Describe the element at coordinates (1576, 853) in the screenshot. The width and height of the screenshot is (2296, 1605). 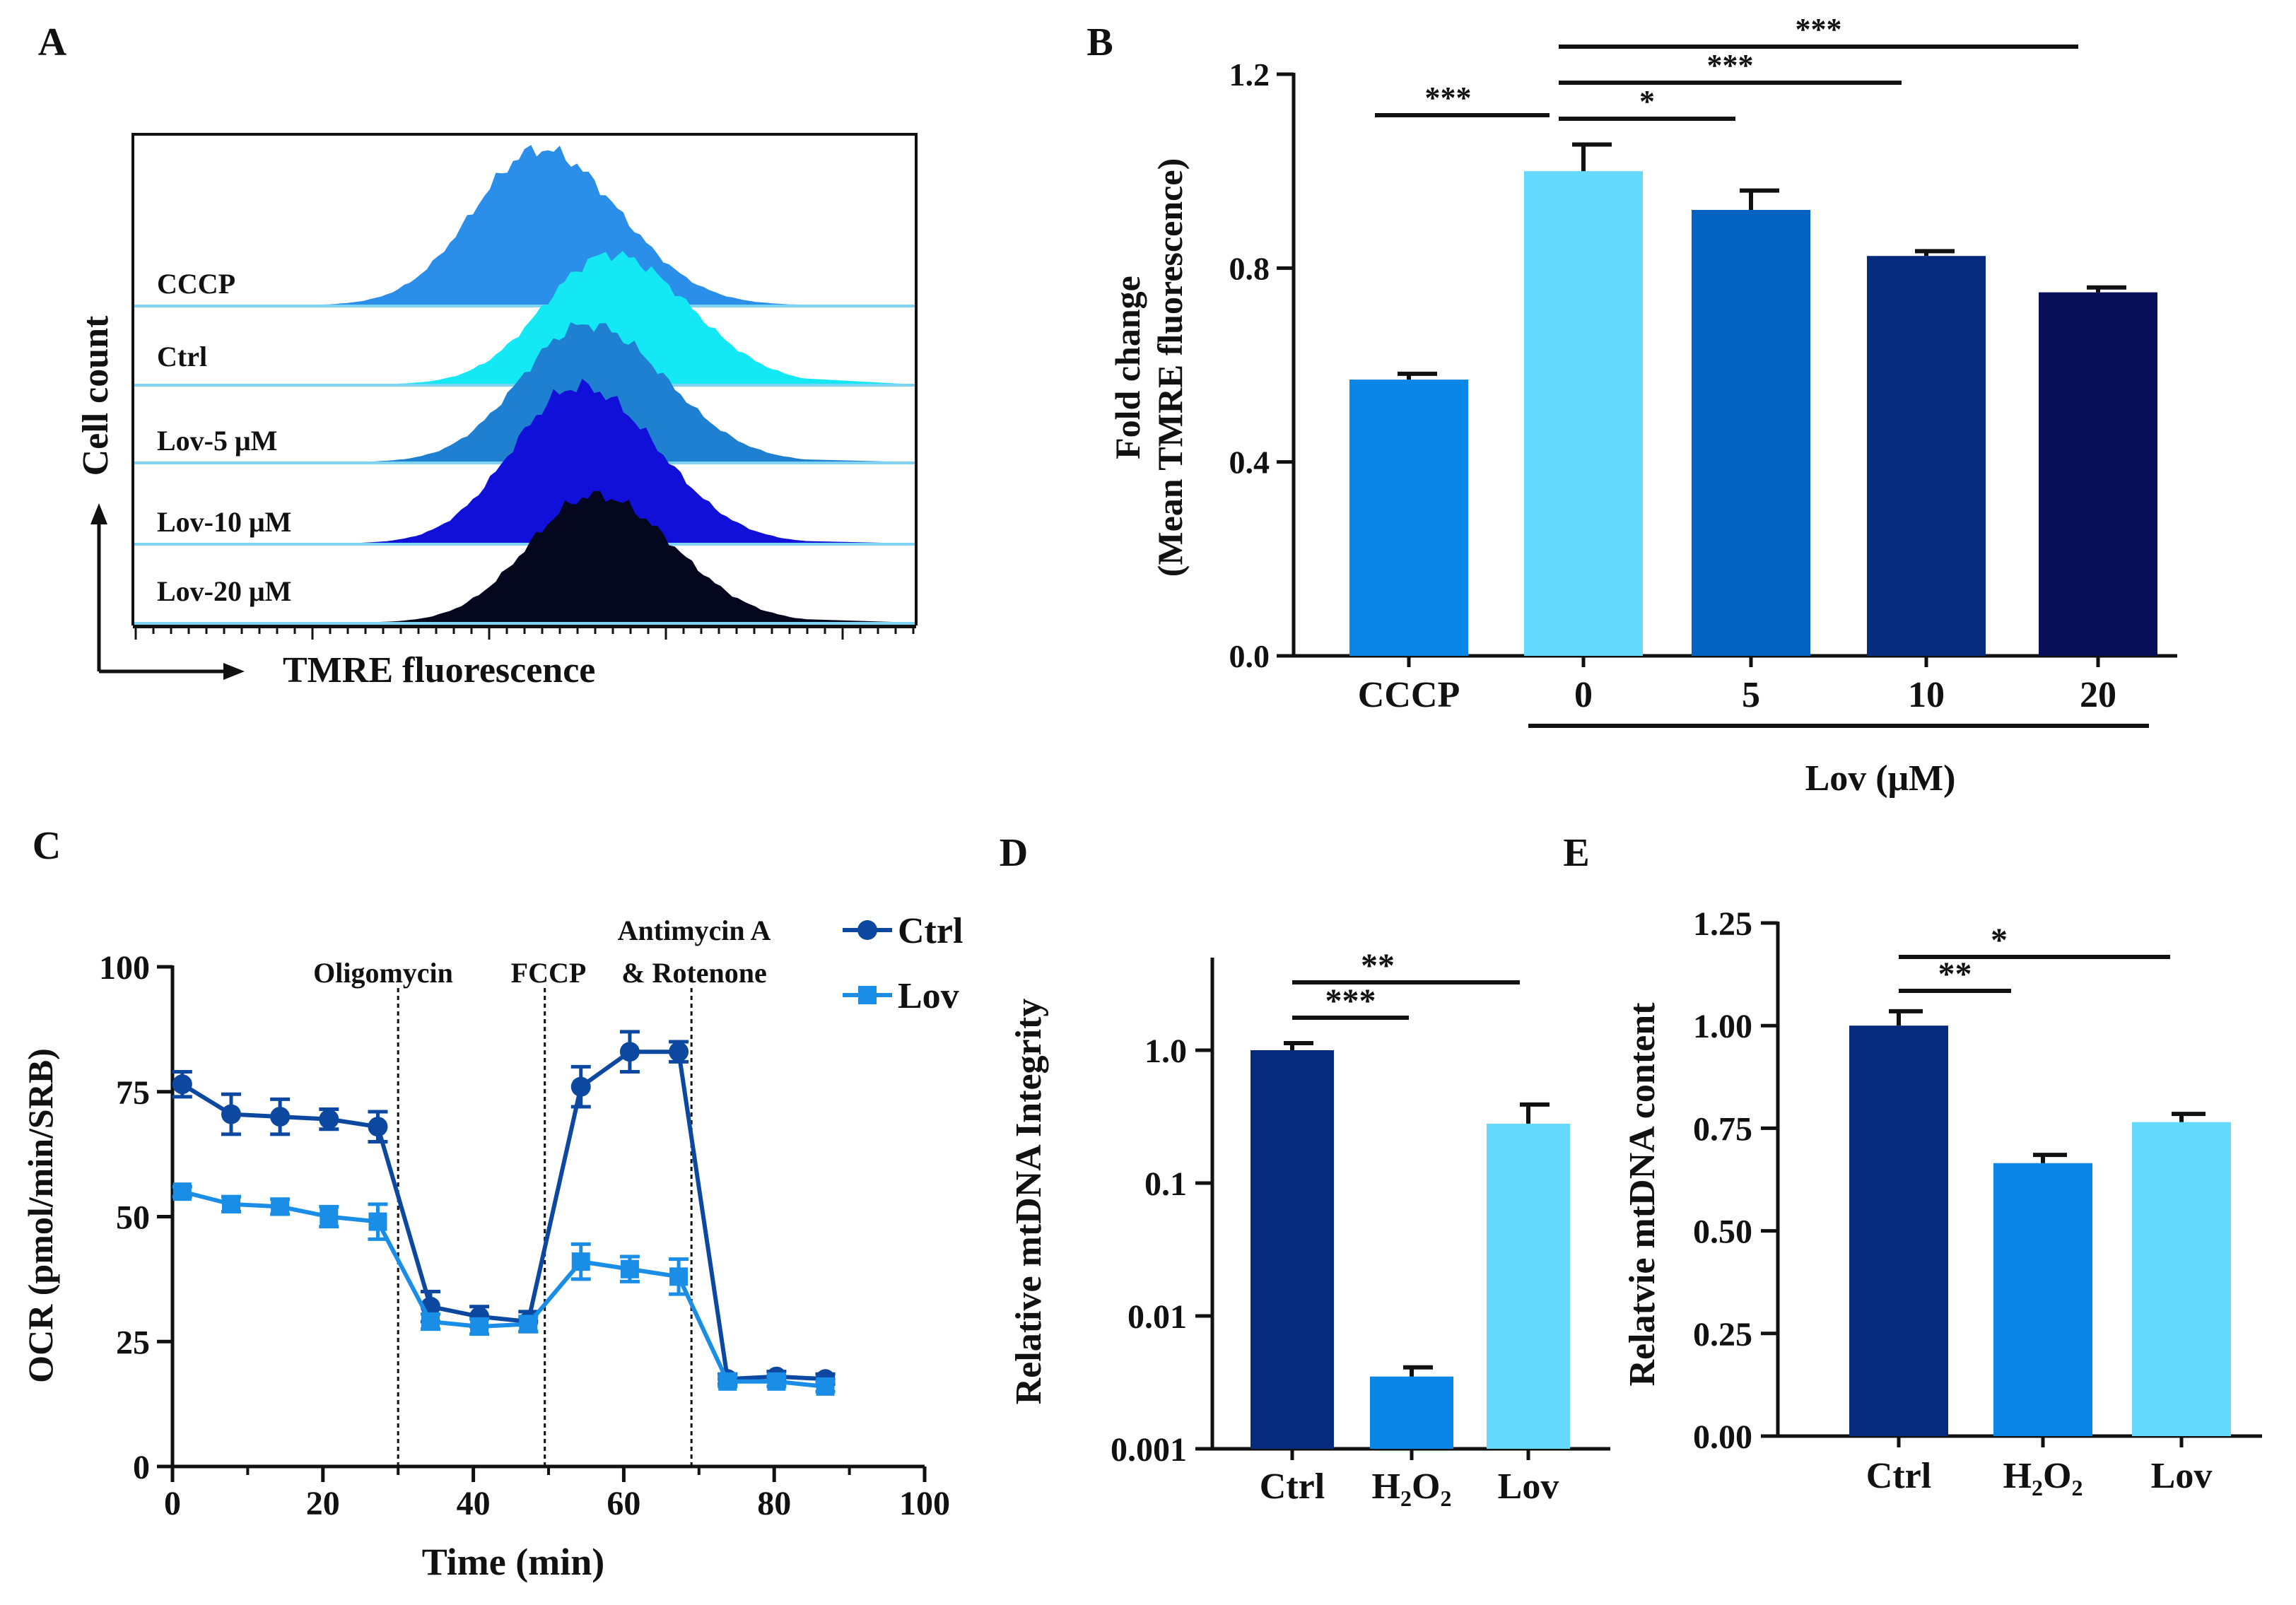
I see `panel-label-e: E` at that location.